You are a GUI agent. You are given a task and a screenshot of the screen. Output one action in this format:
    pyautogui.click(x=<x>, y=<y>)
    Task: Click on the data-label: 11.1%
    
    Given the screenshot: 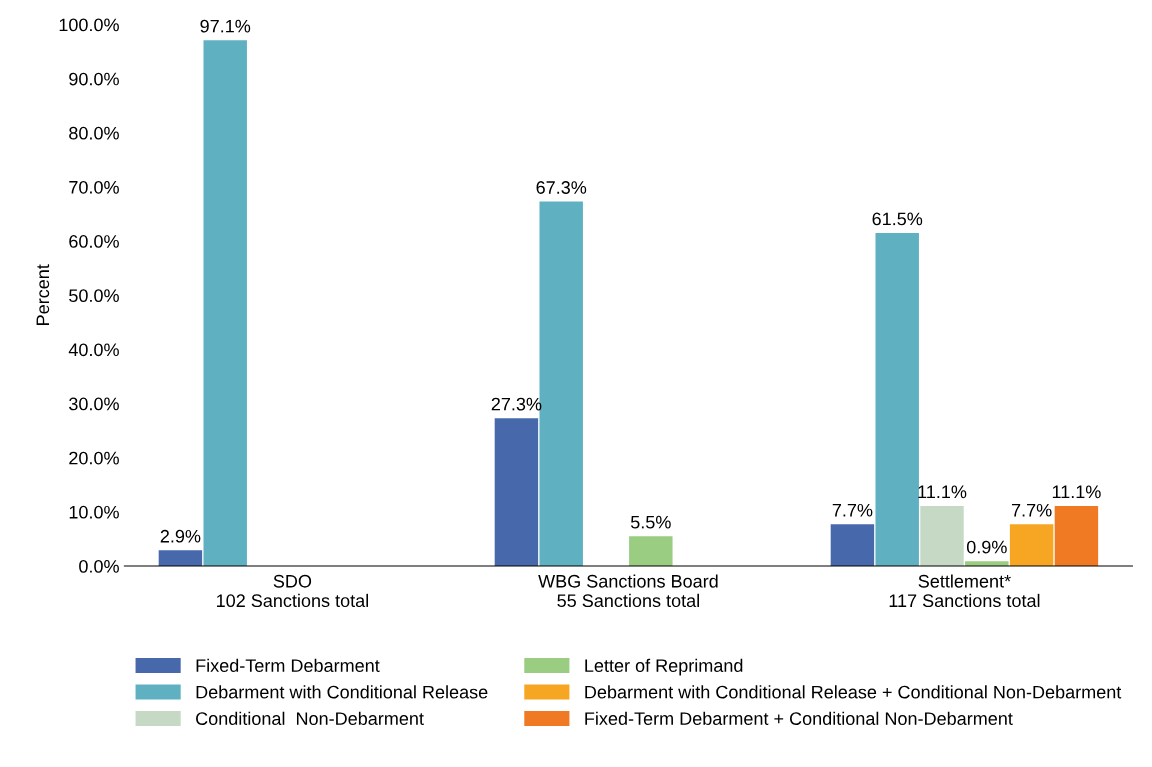 What is the action you would take?
    pyautogui.click(x=1076, y=492)
    